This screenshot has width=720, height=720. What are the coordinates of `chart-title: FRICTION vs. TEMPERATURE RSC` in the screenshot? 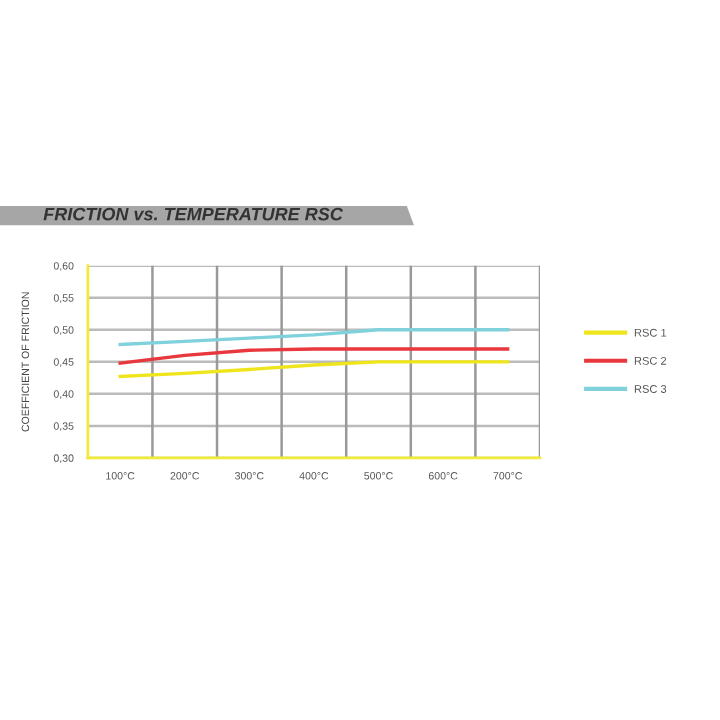 It's located at (193, 214).